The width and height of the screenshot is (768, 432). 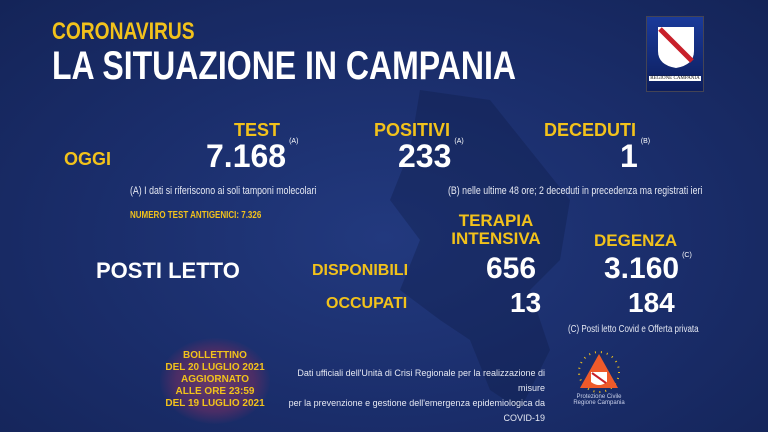 I want to click on ti-occupati: 13, so click(x=526, y=302).